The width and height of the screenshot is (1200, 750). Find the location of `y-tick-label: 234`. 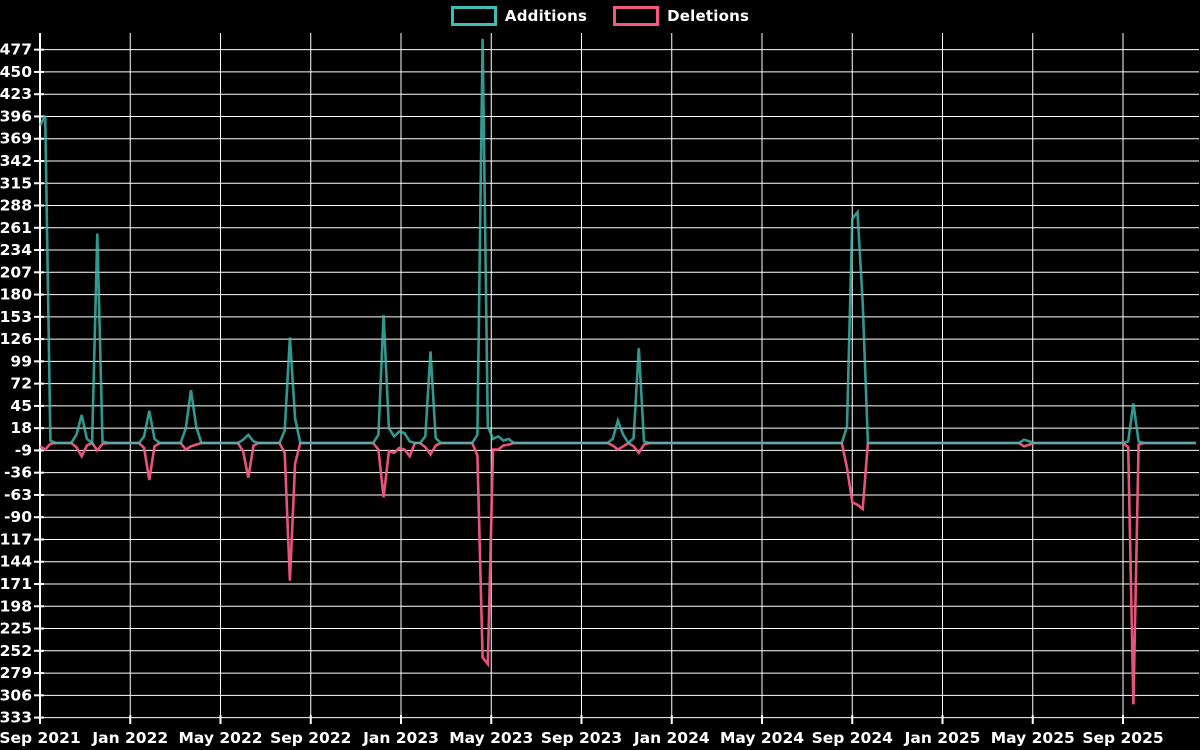

y-tick-label: 234 is located at coordinates (16, 250).